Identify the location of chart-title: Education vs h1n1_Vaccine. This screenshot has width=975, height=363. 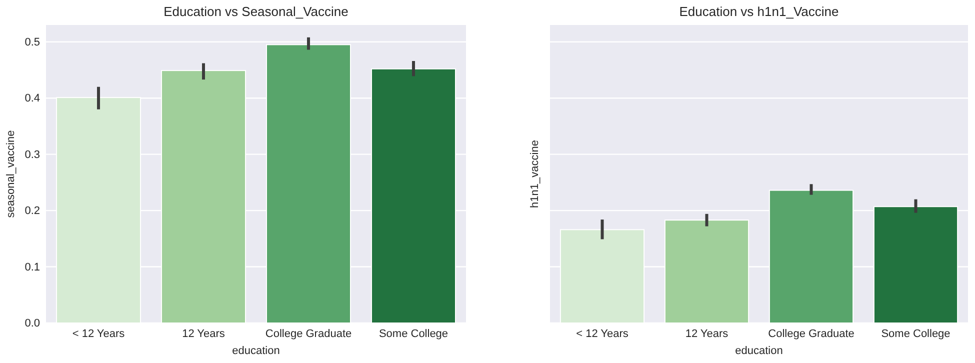
(759, 11).